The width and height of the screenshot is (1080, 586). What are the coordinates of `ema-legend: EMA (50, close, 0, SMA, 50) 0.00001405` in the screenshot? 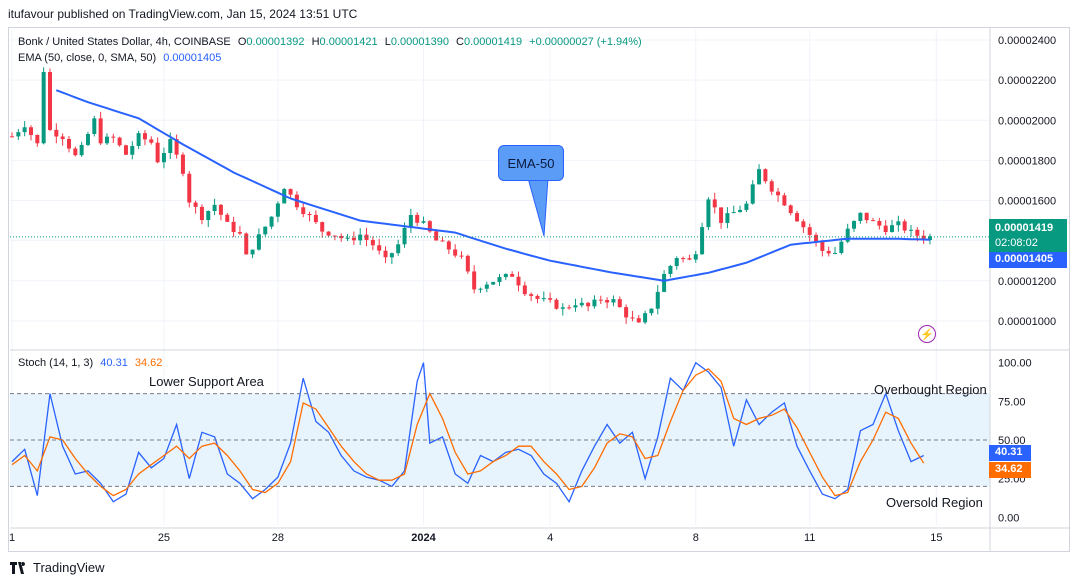 It's located at (119, 58).